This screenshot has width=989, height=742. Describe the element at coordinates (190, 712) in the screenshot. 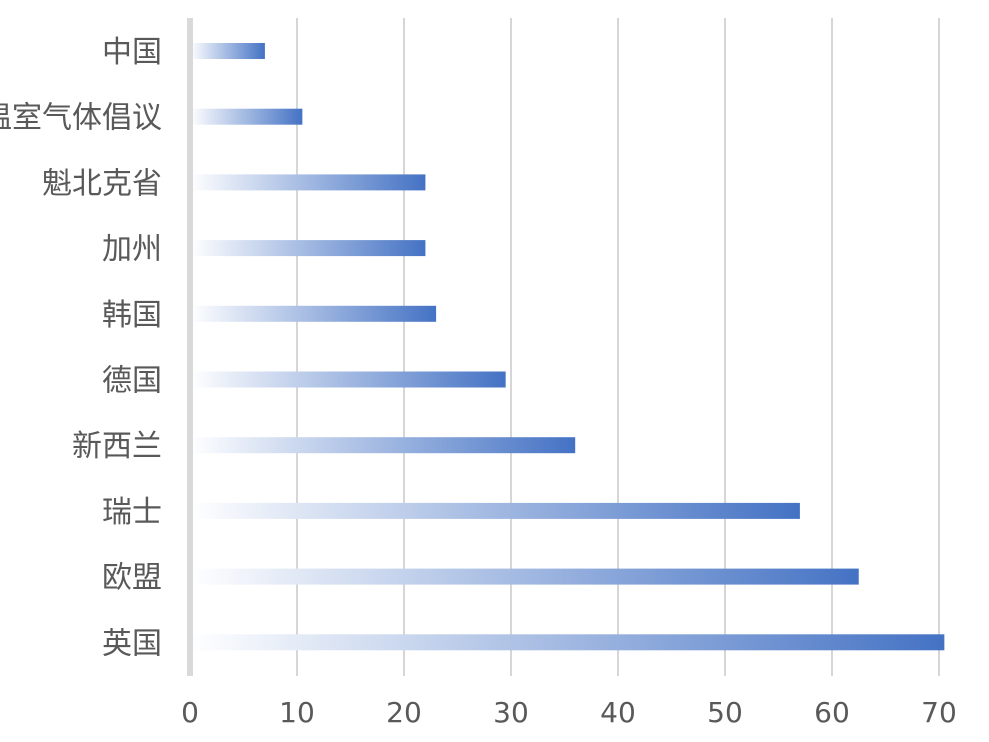

I see `x-tick-label: 0` at that location.